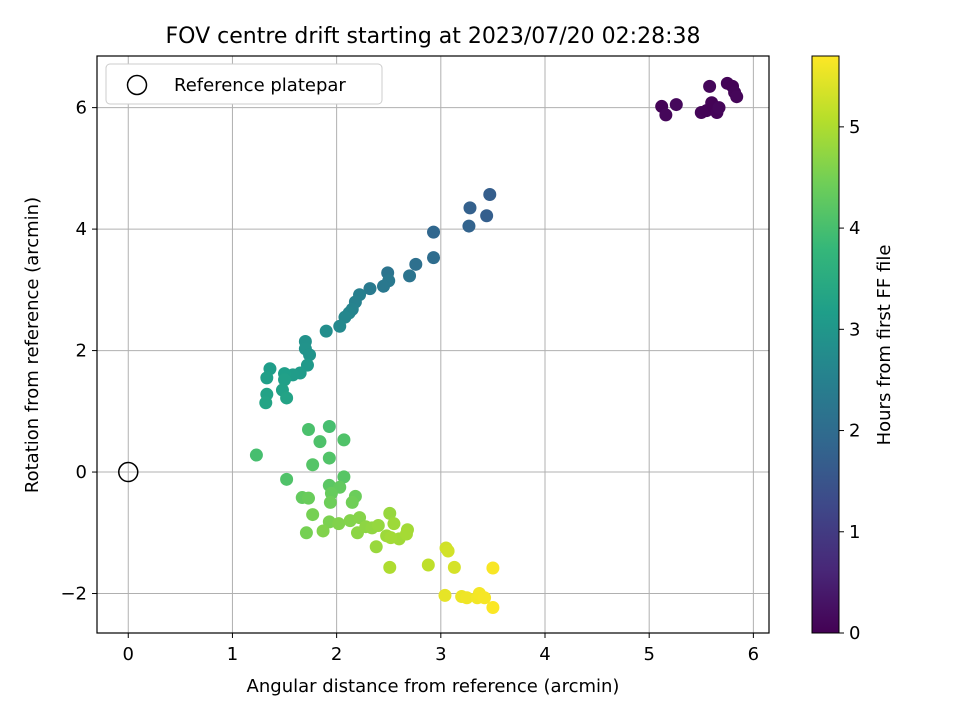 This screenshot has width=960, height=720. What do you see at coordinates (648, 654) in the screenshot?
I see `x-tick-label: 5` at bounding box center [648, 654].